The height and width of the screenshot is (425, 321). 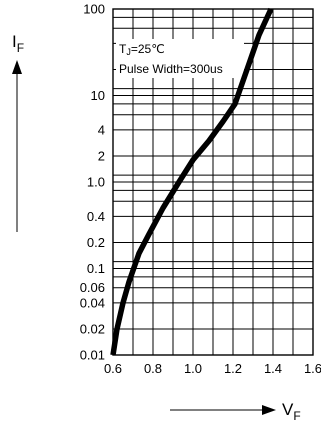 I want to click on x-tick-label: 1.2, so click(x=233, y=368).